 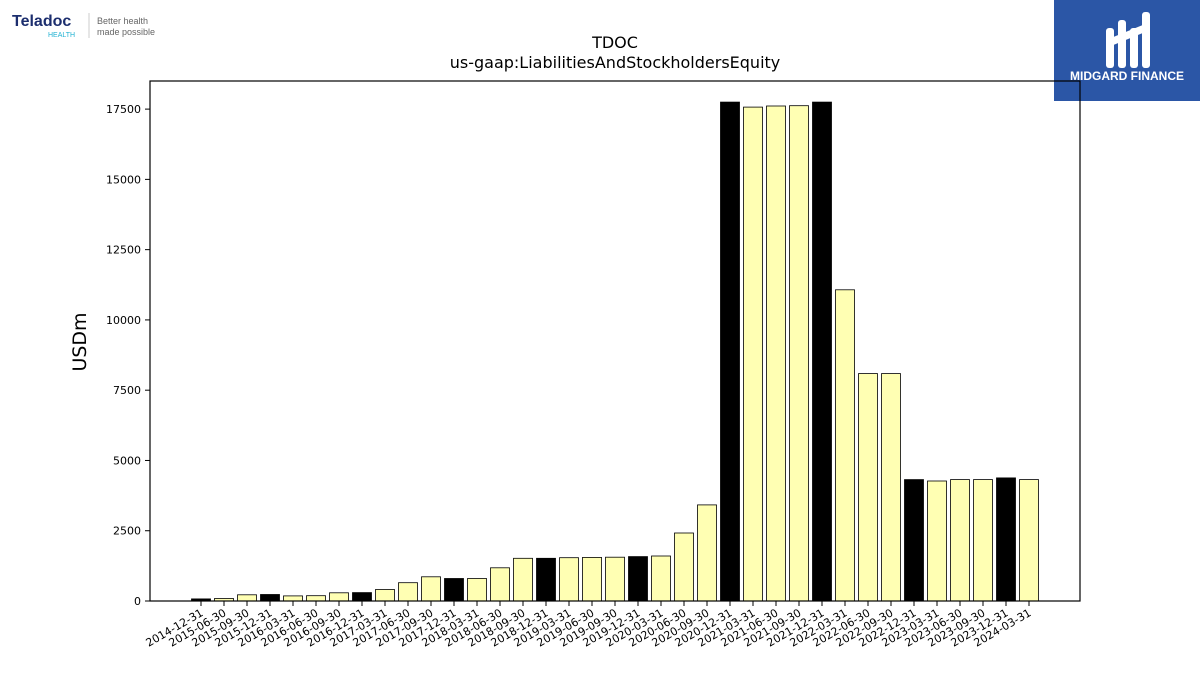 I want to click on y-tick-label-7500: 7500, so click(x=127, y=390).